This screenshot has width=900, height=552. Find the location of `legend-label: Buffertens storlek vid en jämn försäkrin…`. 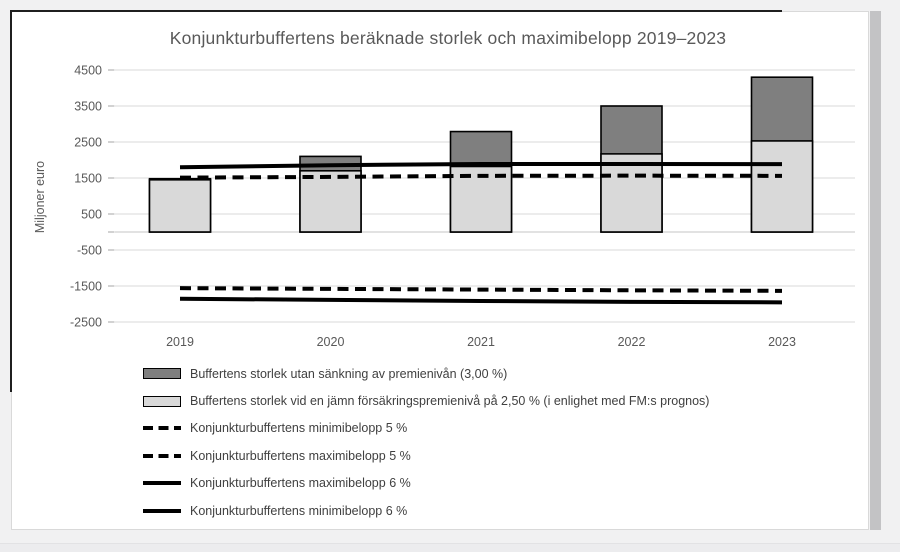

legend-label: Buffertens storlek vid en jämn försäkrin… is located at coordinates (450, 401).